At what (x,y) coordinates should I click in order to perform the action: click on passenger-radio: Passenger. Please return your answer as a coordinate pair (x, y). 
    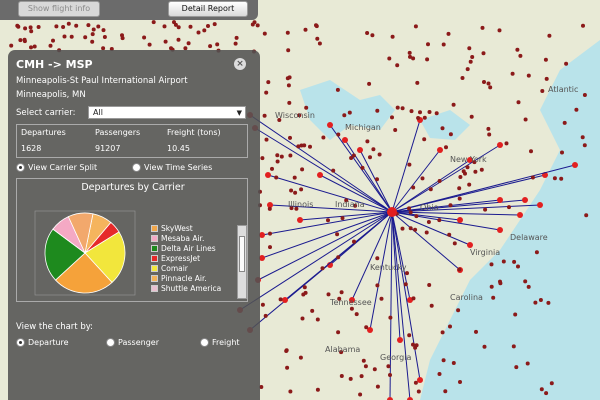
    Looking at the image, I should click on (132, 342).